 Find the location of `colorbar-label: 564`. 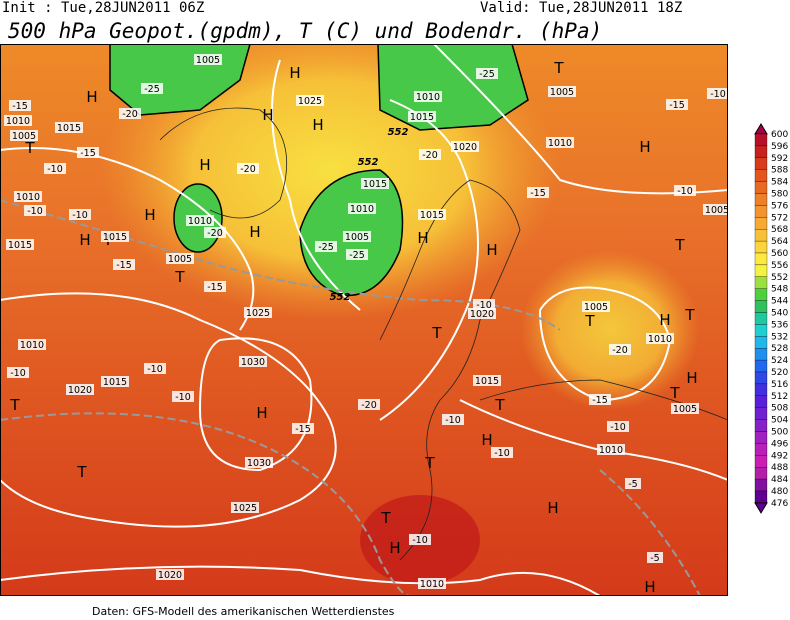

colorbar-label: 564 is located at coordinates (779, 242).